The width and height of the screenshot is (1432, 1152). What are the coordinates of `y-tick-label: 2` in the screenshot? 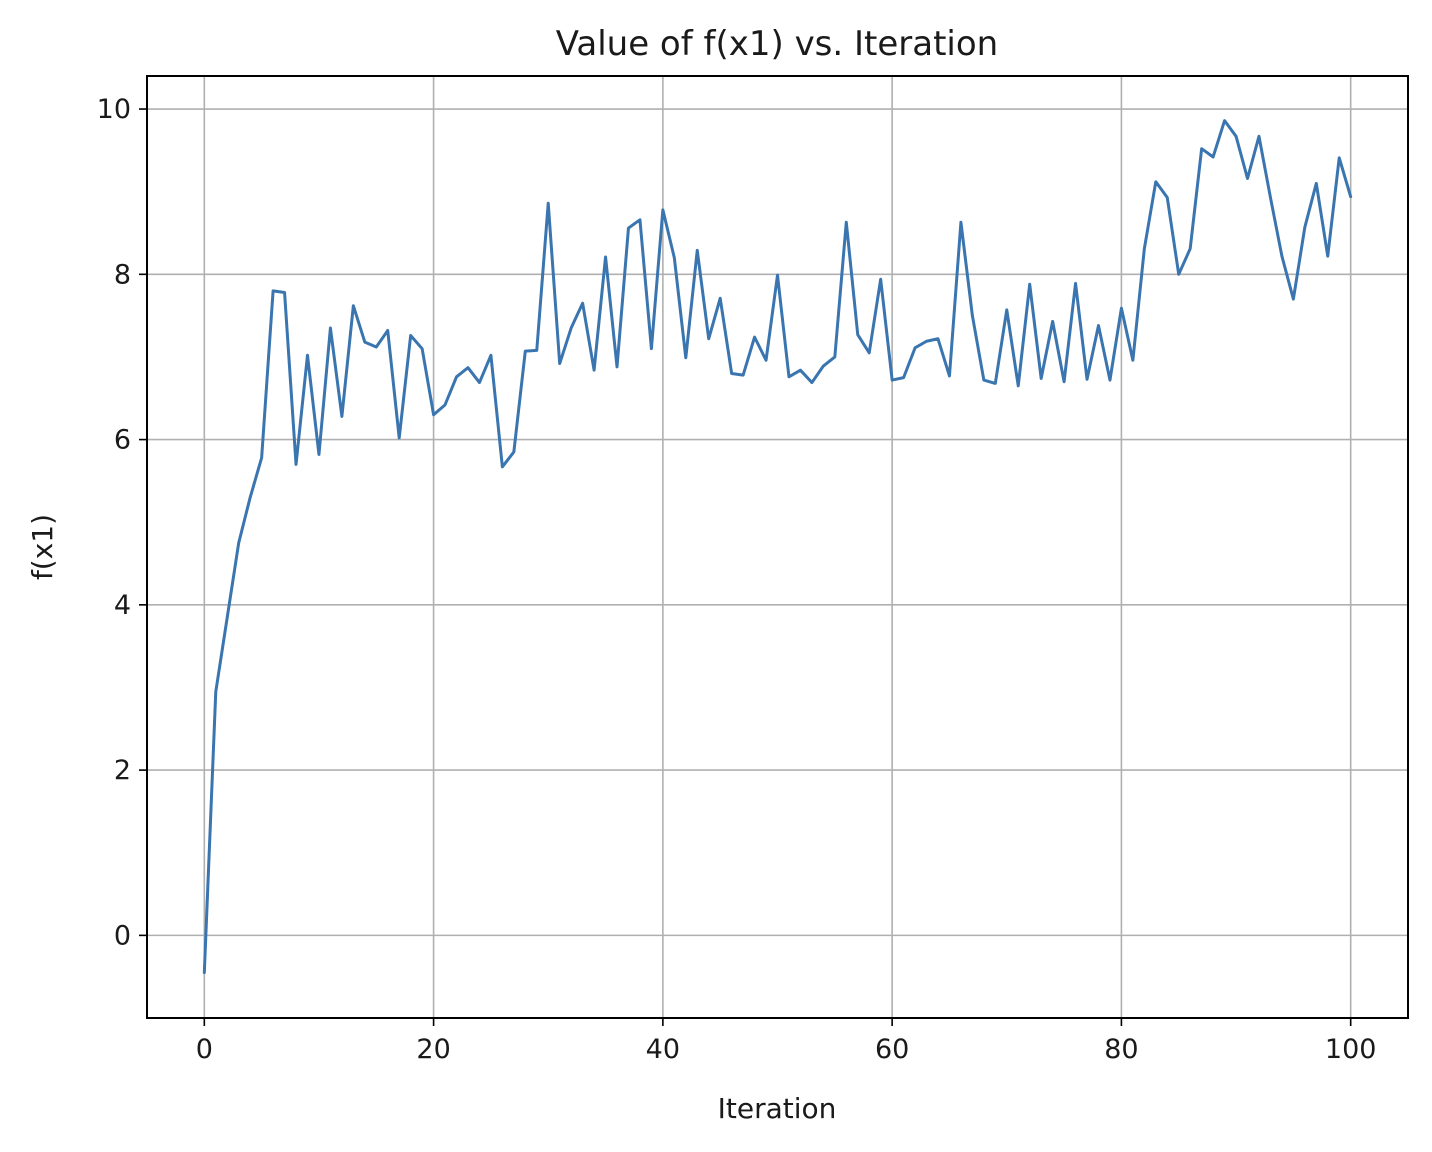 It's located at (122, 770).